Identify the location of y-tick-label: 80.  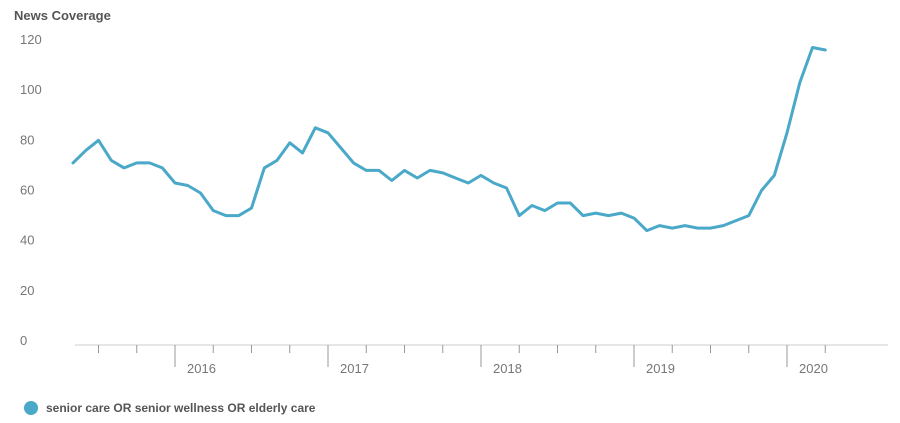
(27, 139).